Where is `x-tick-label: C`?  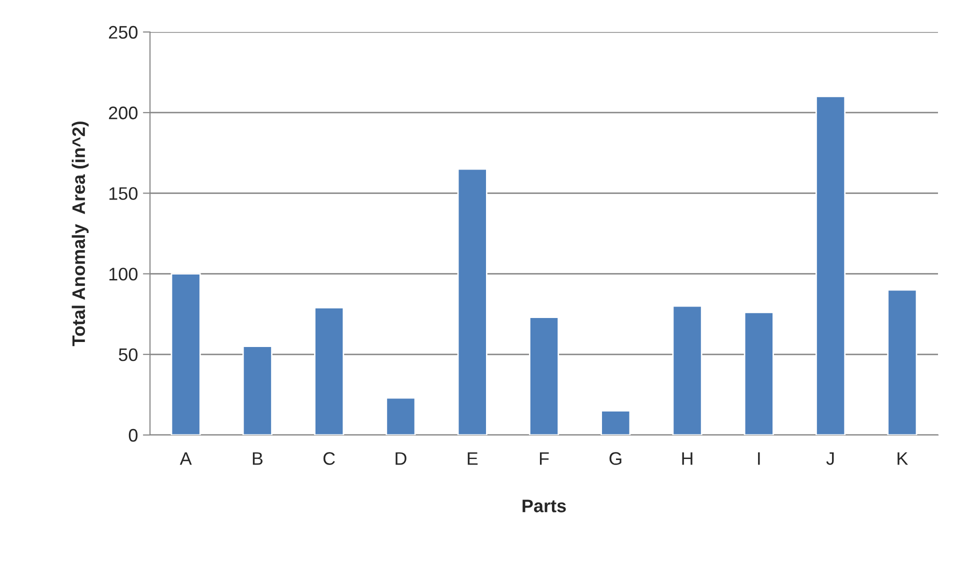
x-tick-label: C is located at coordinates (329, 458).